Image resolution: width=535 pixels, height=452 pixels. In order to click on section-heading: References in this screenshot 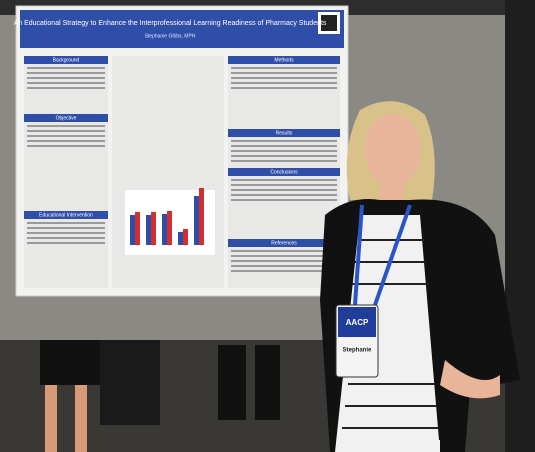, I will do `click(284, 243)`.